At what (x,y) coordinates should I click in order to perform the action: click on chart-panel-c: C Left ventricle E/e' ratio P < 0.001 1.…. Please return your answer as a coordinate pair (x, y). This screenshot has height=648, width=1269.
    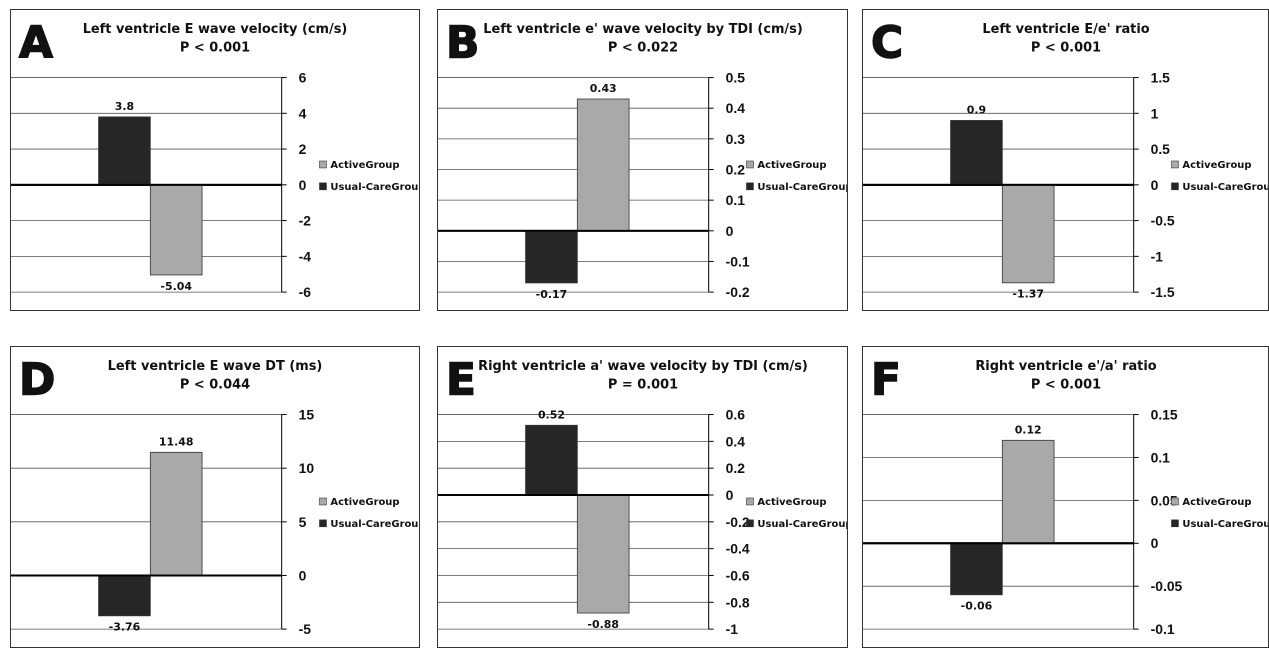
    Looking at the image, I should click on (1065, 160).